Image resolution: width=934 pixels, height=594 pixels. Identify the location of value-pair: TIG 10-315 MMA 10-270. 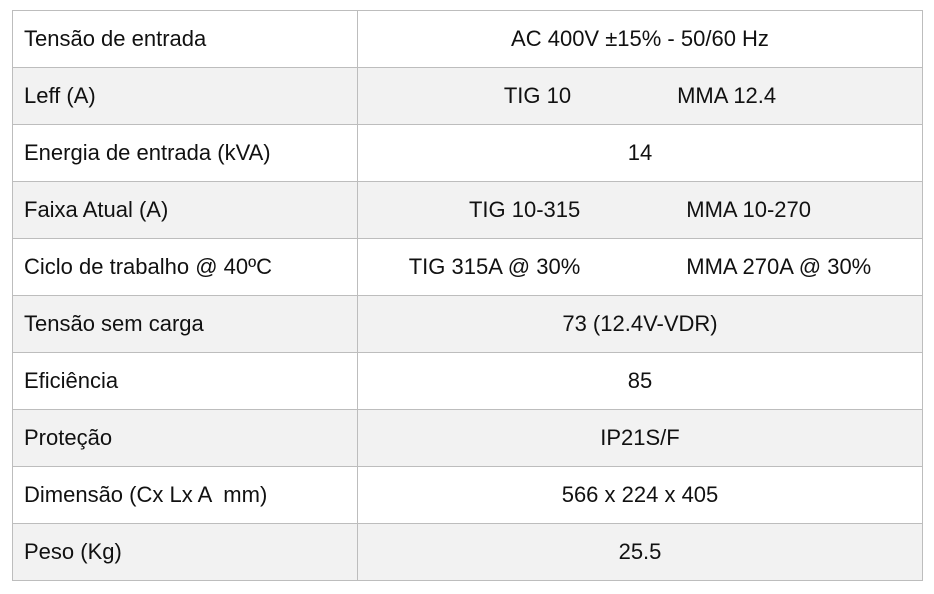
(640, 210).